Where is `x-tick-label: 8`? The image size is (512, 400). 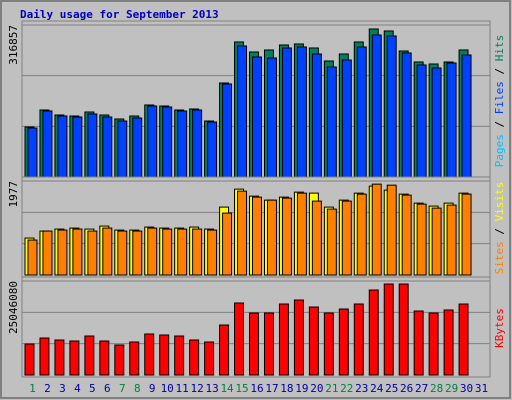 x-tick-label: 8 is located at coordinates (137, 388).